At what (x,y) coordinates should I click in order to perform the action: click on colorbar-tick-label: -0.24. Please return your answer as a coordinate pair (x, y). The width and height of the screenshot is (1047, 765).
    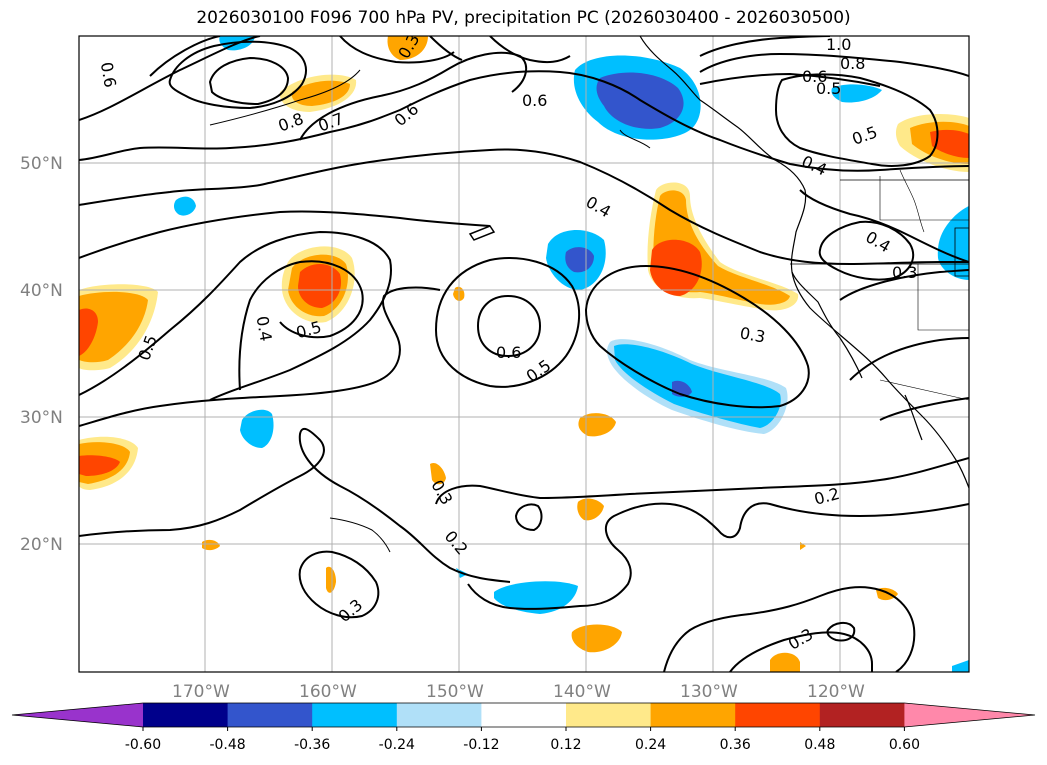
    Looking at the image, I should click on (397, 745).